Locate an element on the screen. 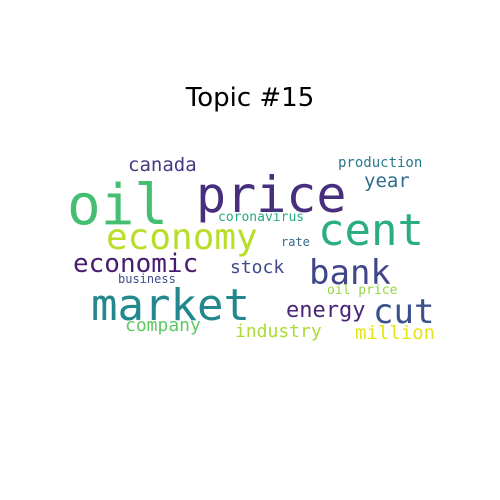 The image size is (500, 500). word-business: business is located at coordinates (147, 279).